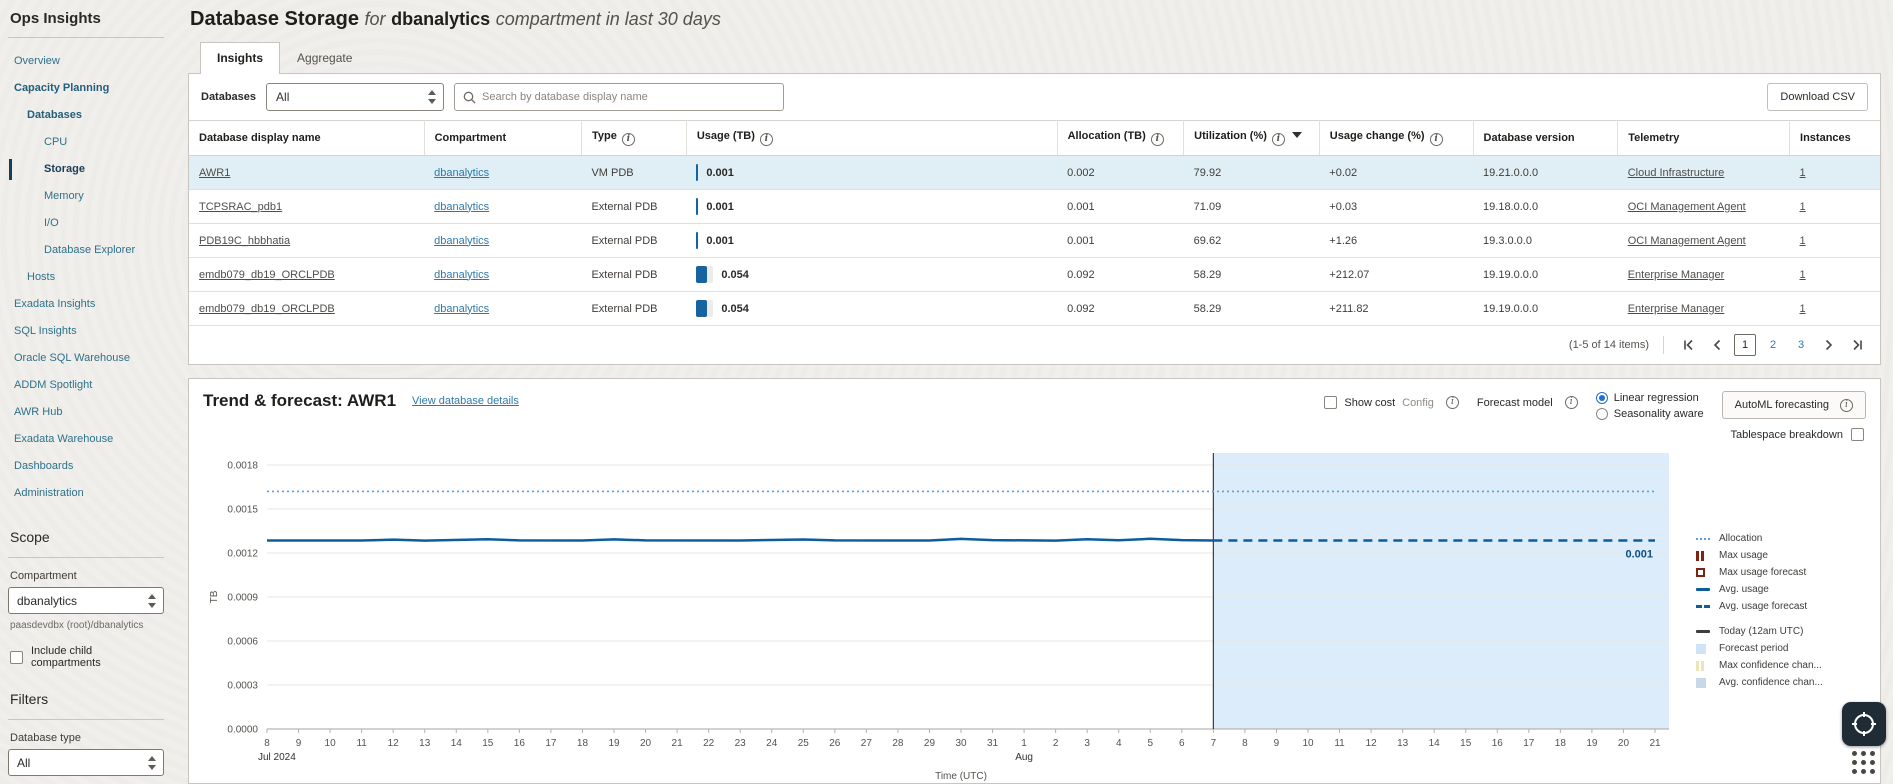  What do you see at coordinates (1704, 138) in the screenshot?
I see `column-header-telemetry: Telemetry` at bounding box center [1704, 138].